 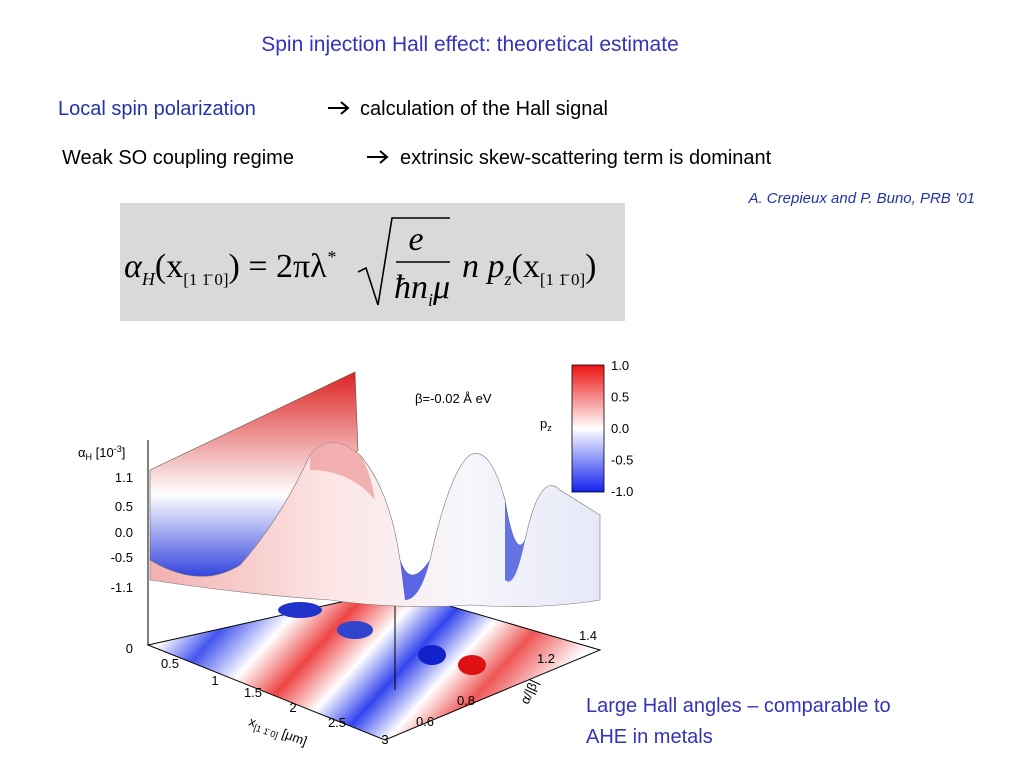 I want to click on colorbar-tick-label: -1.0, so click(x=622, y=491).